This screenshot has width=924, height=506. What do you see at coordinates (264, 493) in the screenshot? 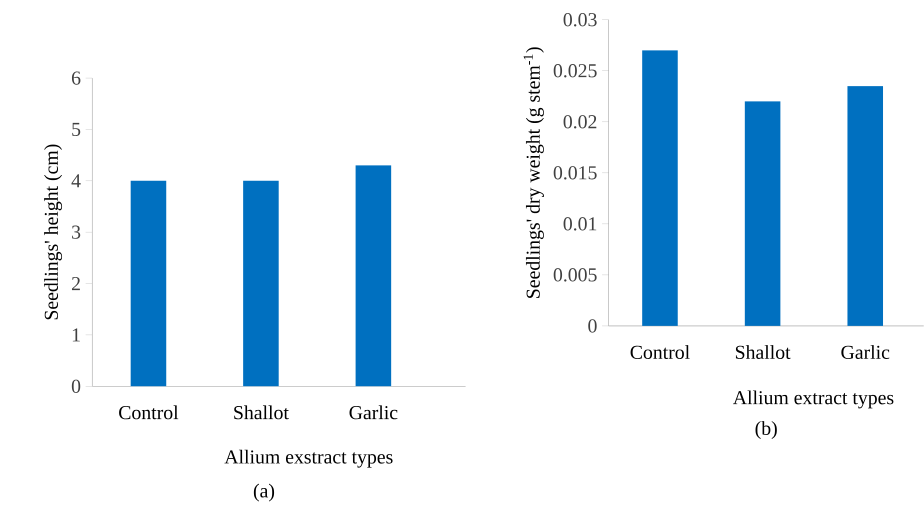
I see `text: (a)` at bounding box center [264, 493].